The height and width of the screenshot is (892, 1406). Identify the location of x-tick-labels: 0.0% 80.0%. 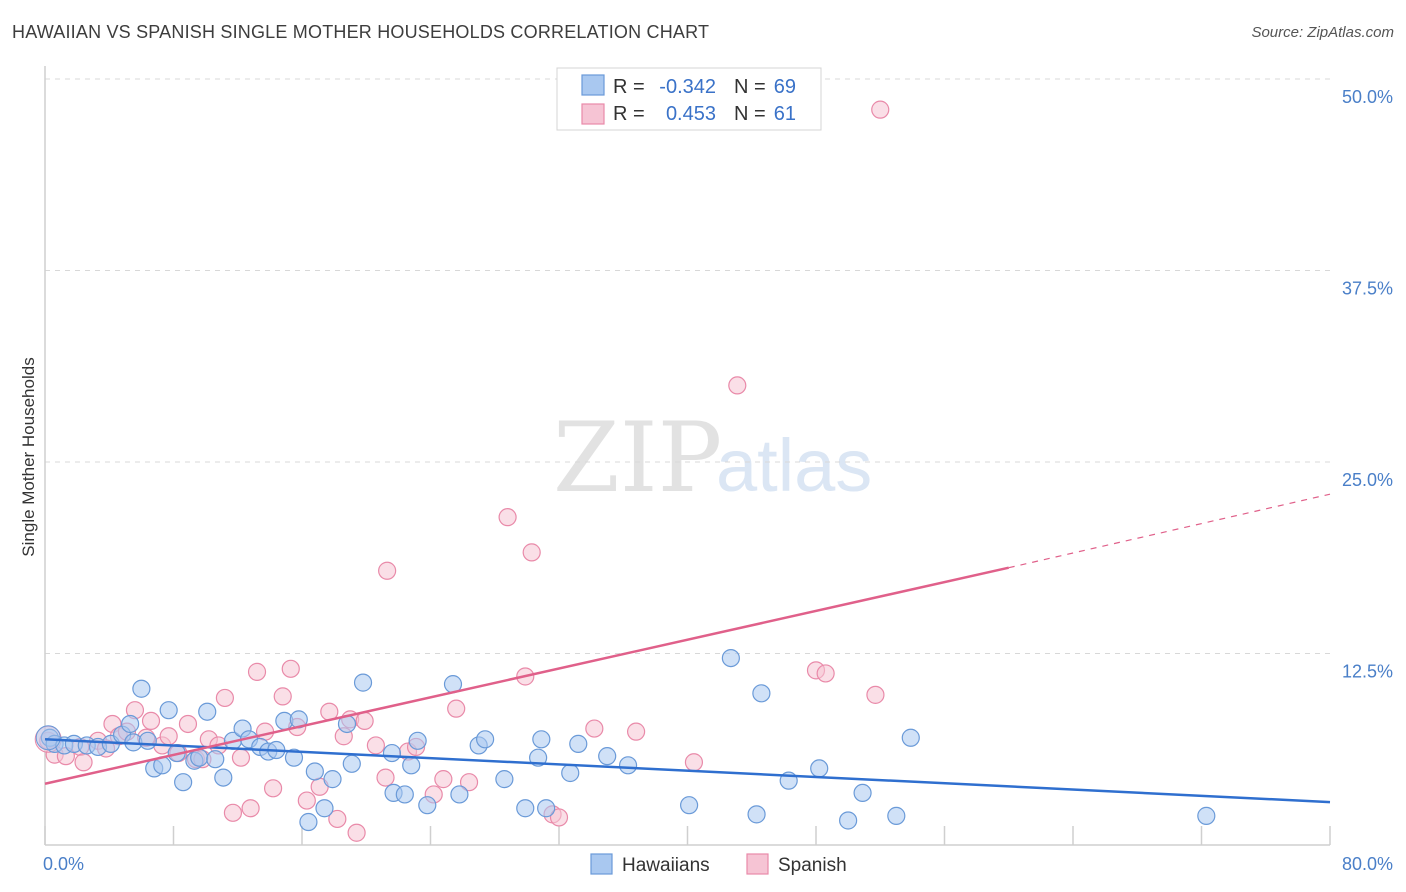
(718, 864).